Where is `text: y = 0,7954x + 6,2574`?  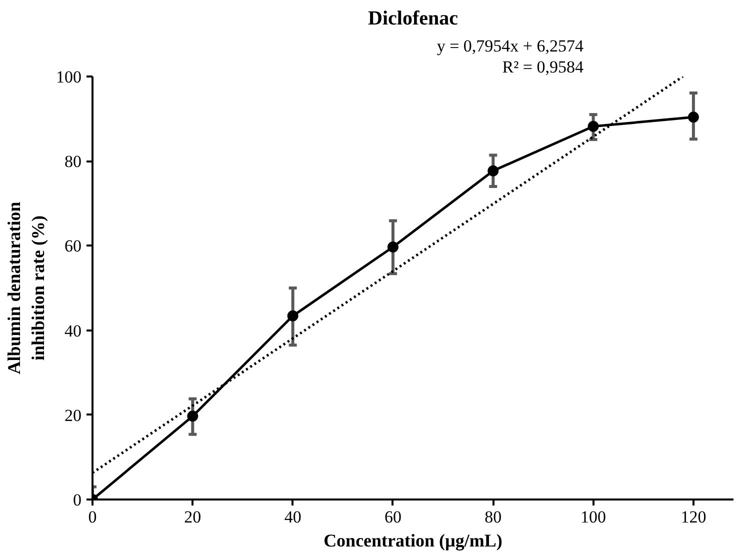
text: y = 0,7954x + 6,2574 is located at coordinates (510, 46).